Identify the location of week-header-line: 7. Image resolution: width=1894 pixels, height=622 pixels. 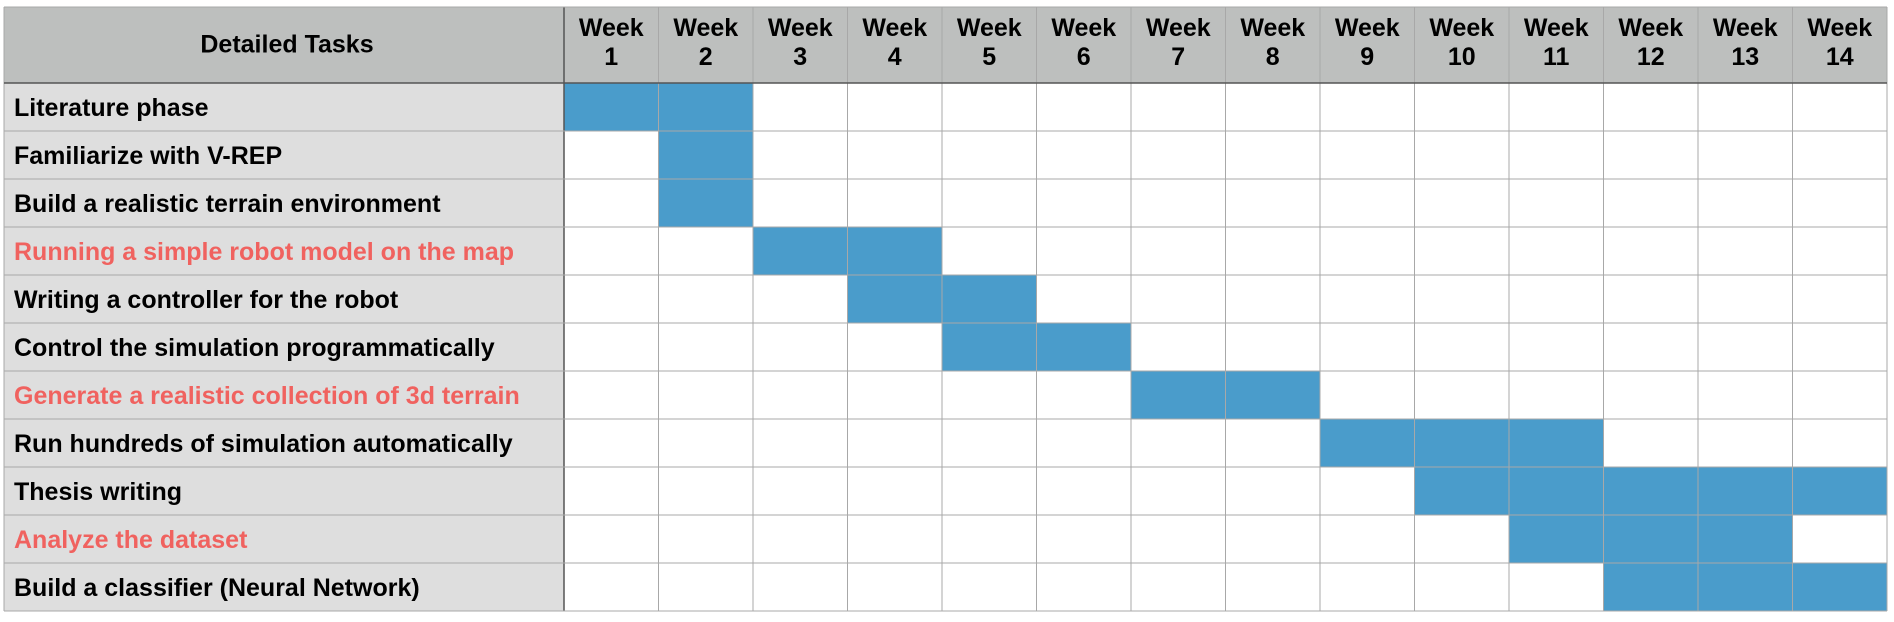
(1178, 57).